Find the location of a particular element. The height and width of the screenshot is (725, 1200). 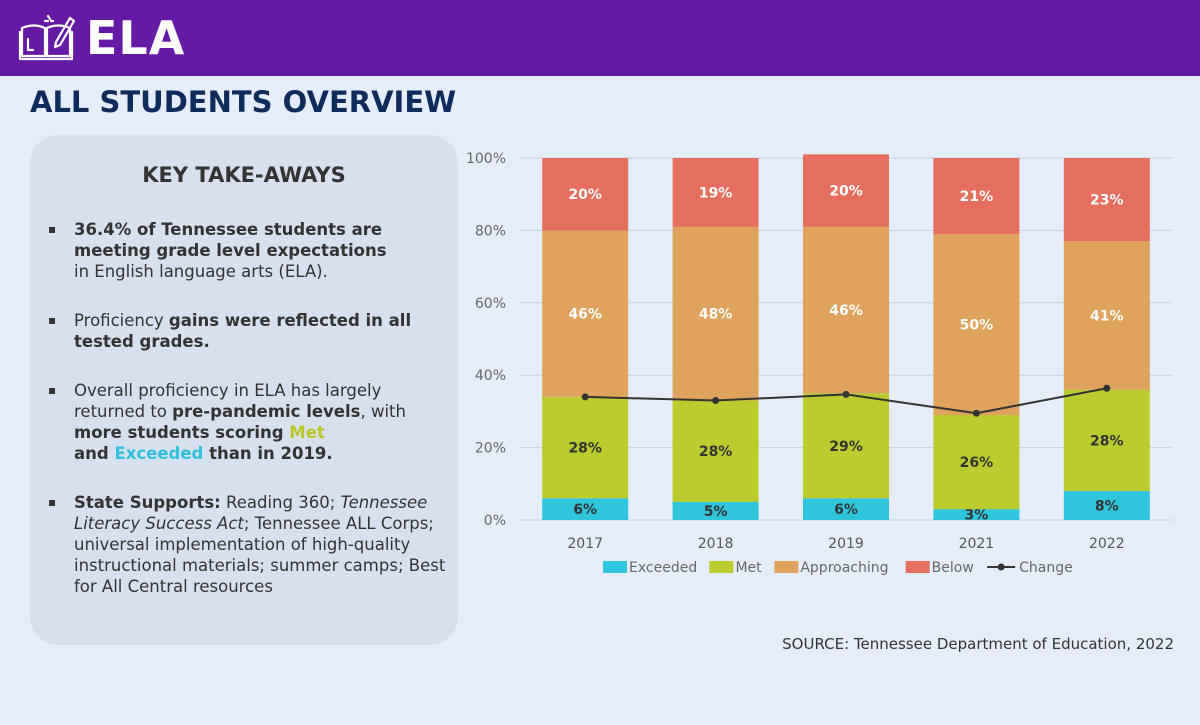

bar-approaching-2018 is located at coordinates (715, 313).